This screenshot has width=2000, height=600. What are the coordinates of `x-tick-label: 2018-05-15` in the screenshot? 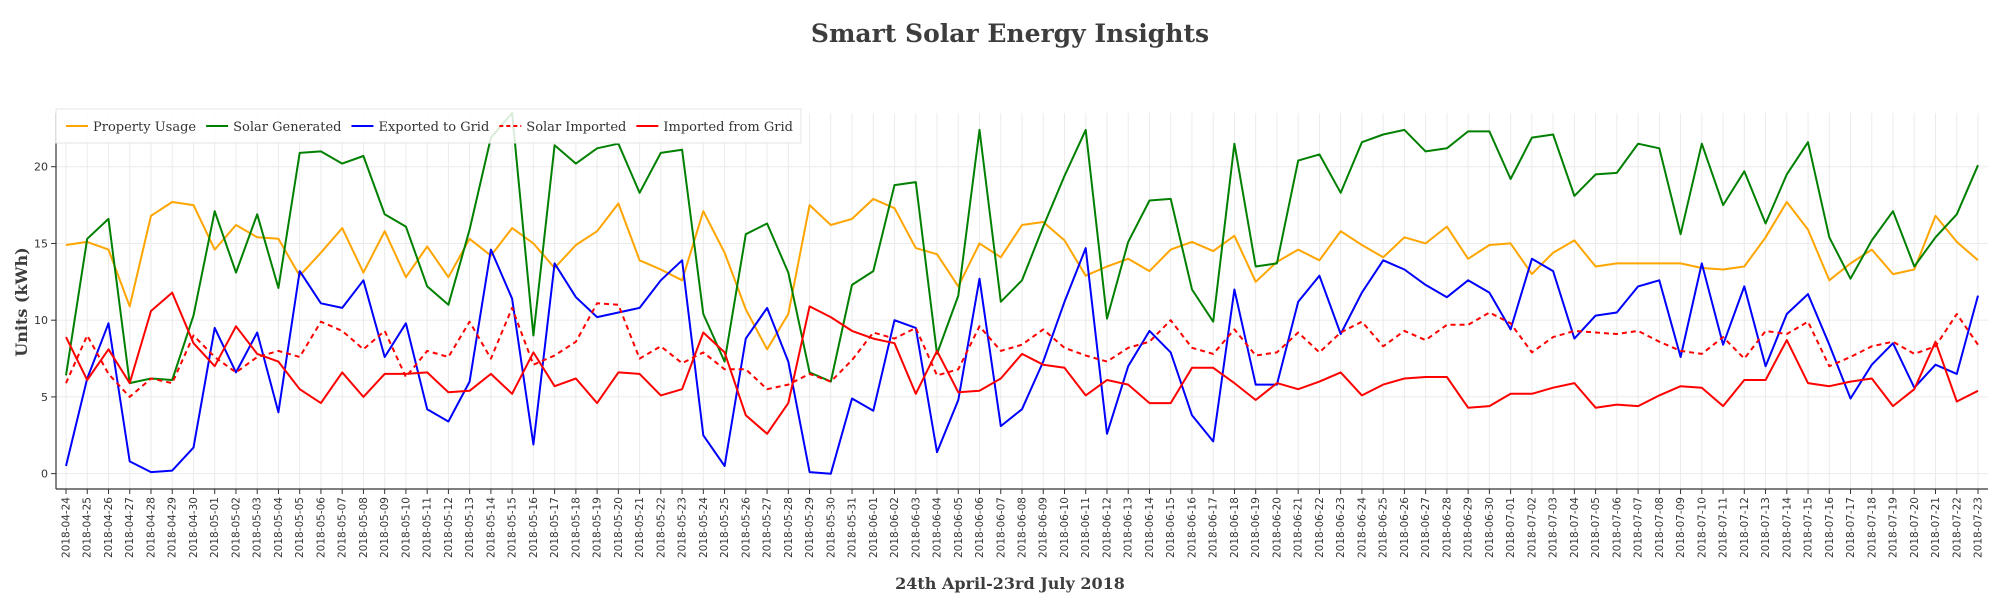 It's located at (513, 527).